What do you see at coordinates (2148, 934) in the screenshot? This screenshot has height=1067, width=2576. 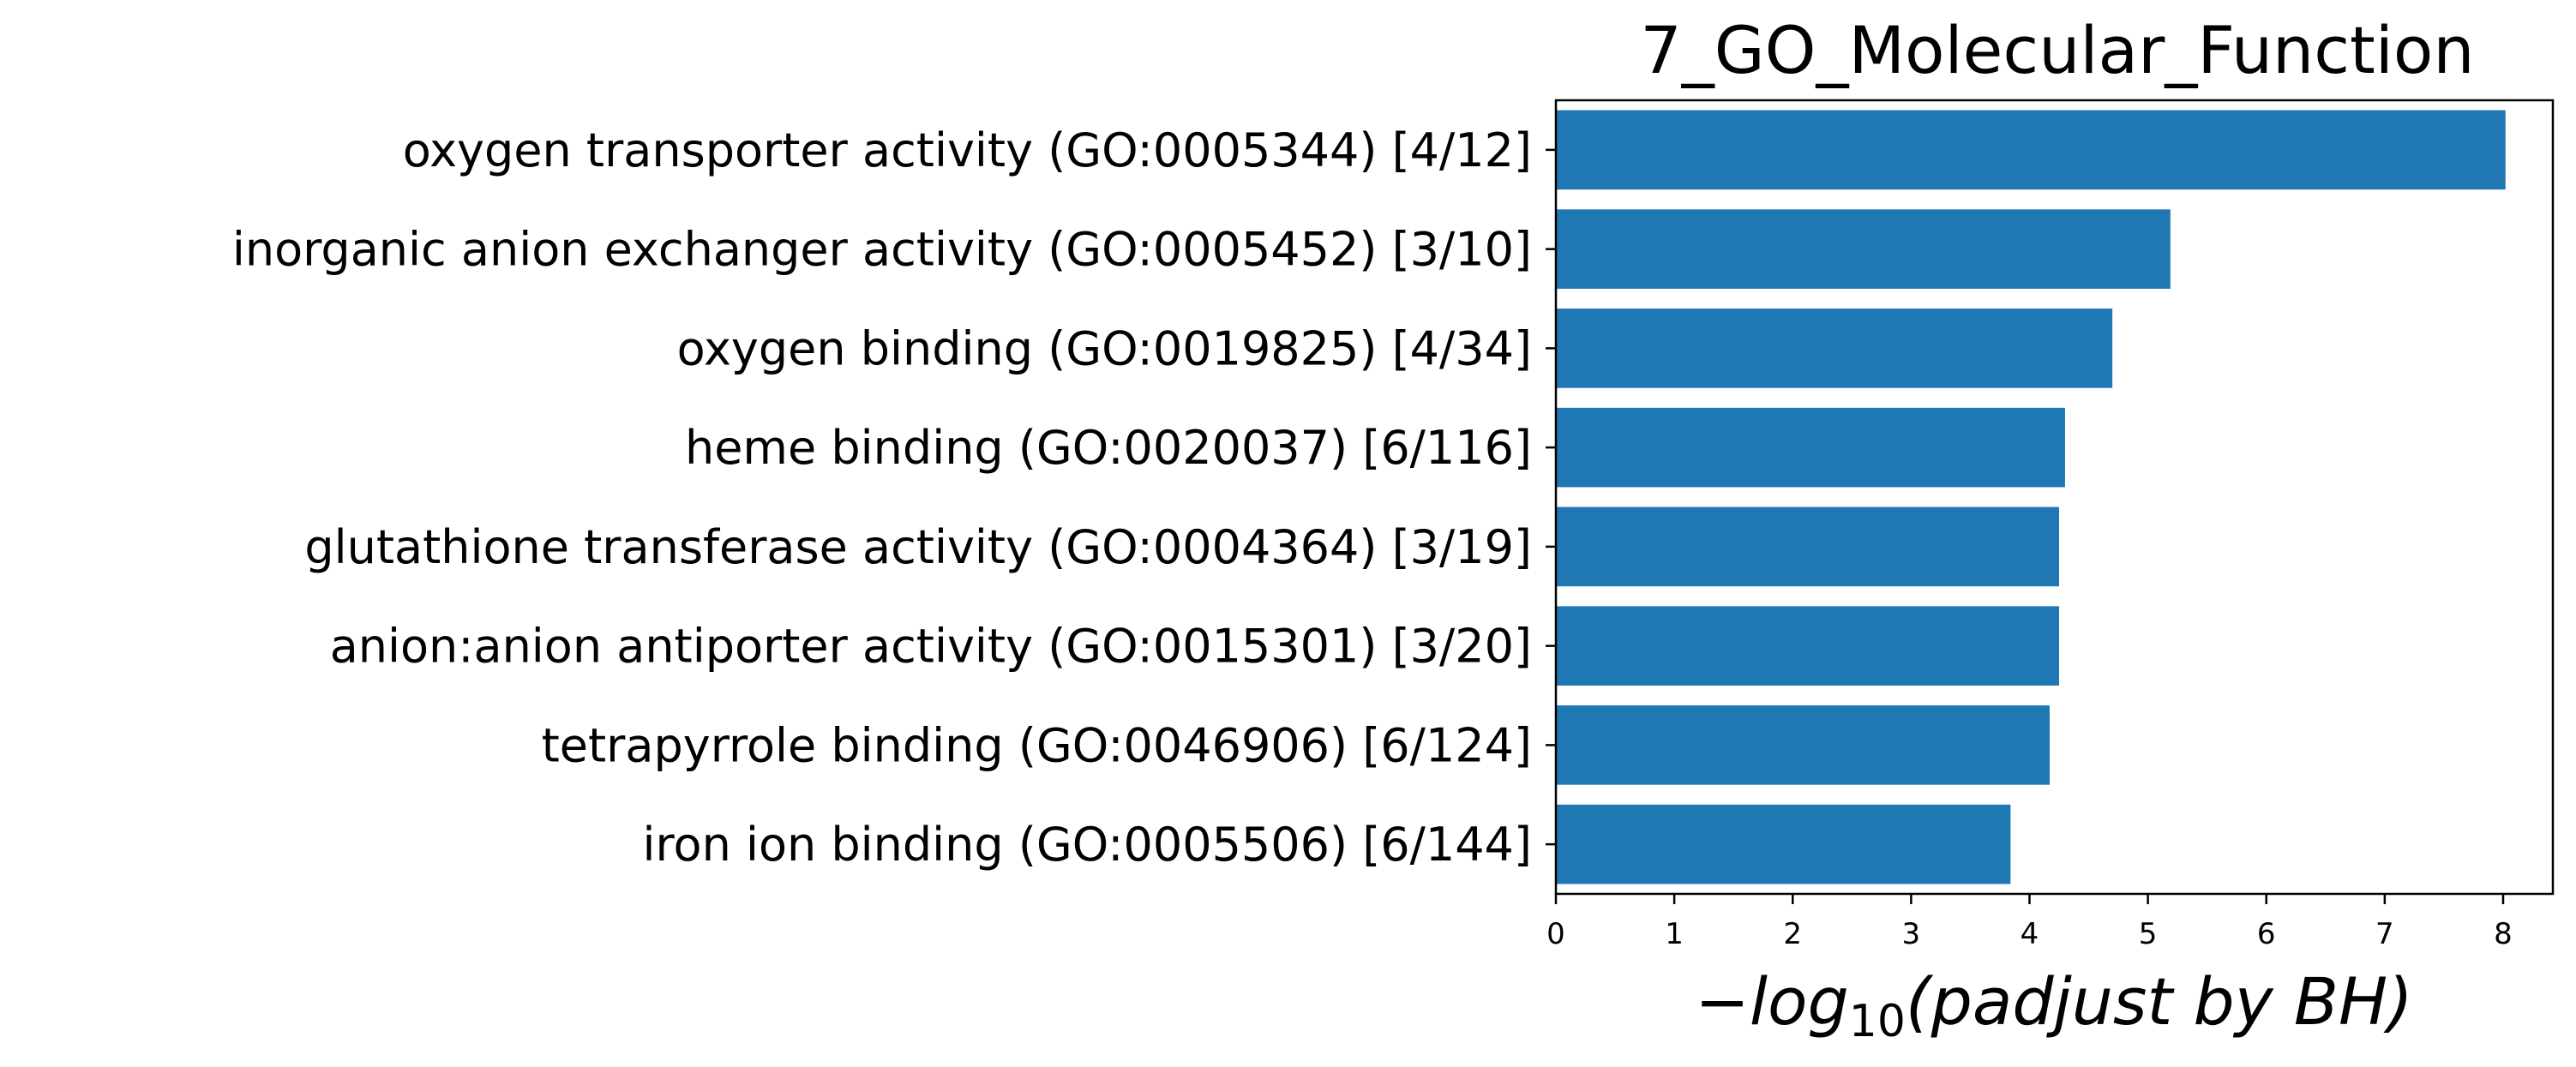 I see `x-tick-label: 5` at bounding box center [2148, 934].